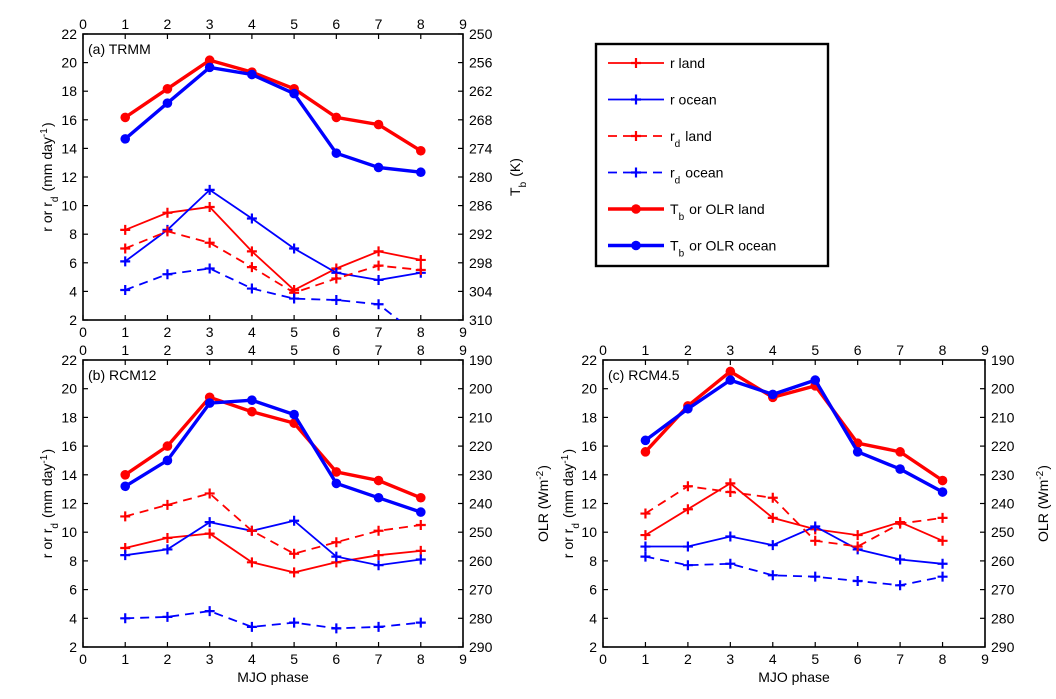 The image size is (1056, 699). Describe the element at coordinates (421, 659) in the screenshot. I see `x-tick-label-bottom: 8` at that location.